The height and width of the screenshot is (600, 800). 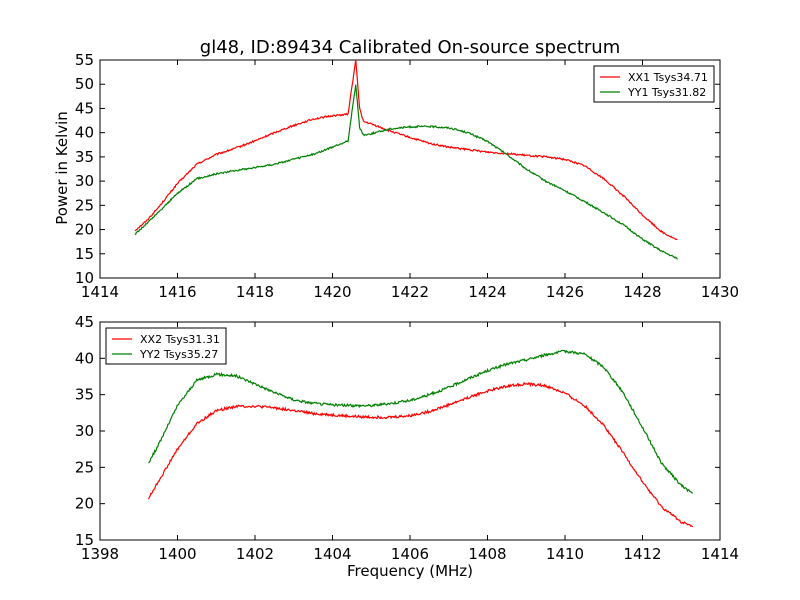 I want to click on bottom-x-tick-label: 1402, so click(x=255, y=554).